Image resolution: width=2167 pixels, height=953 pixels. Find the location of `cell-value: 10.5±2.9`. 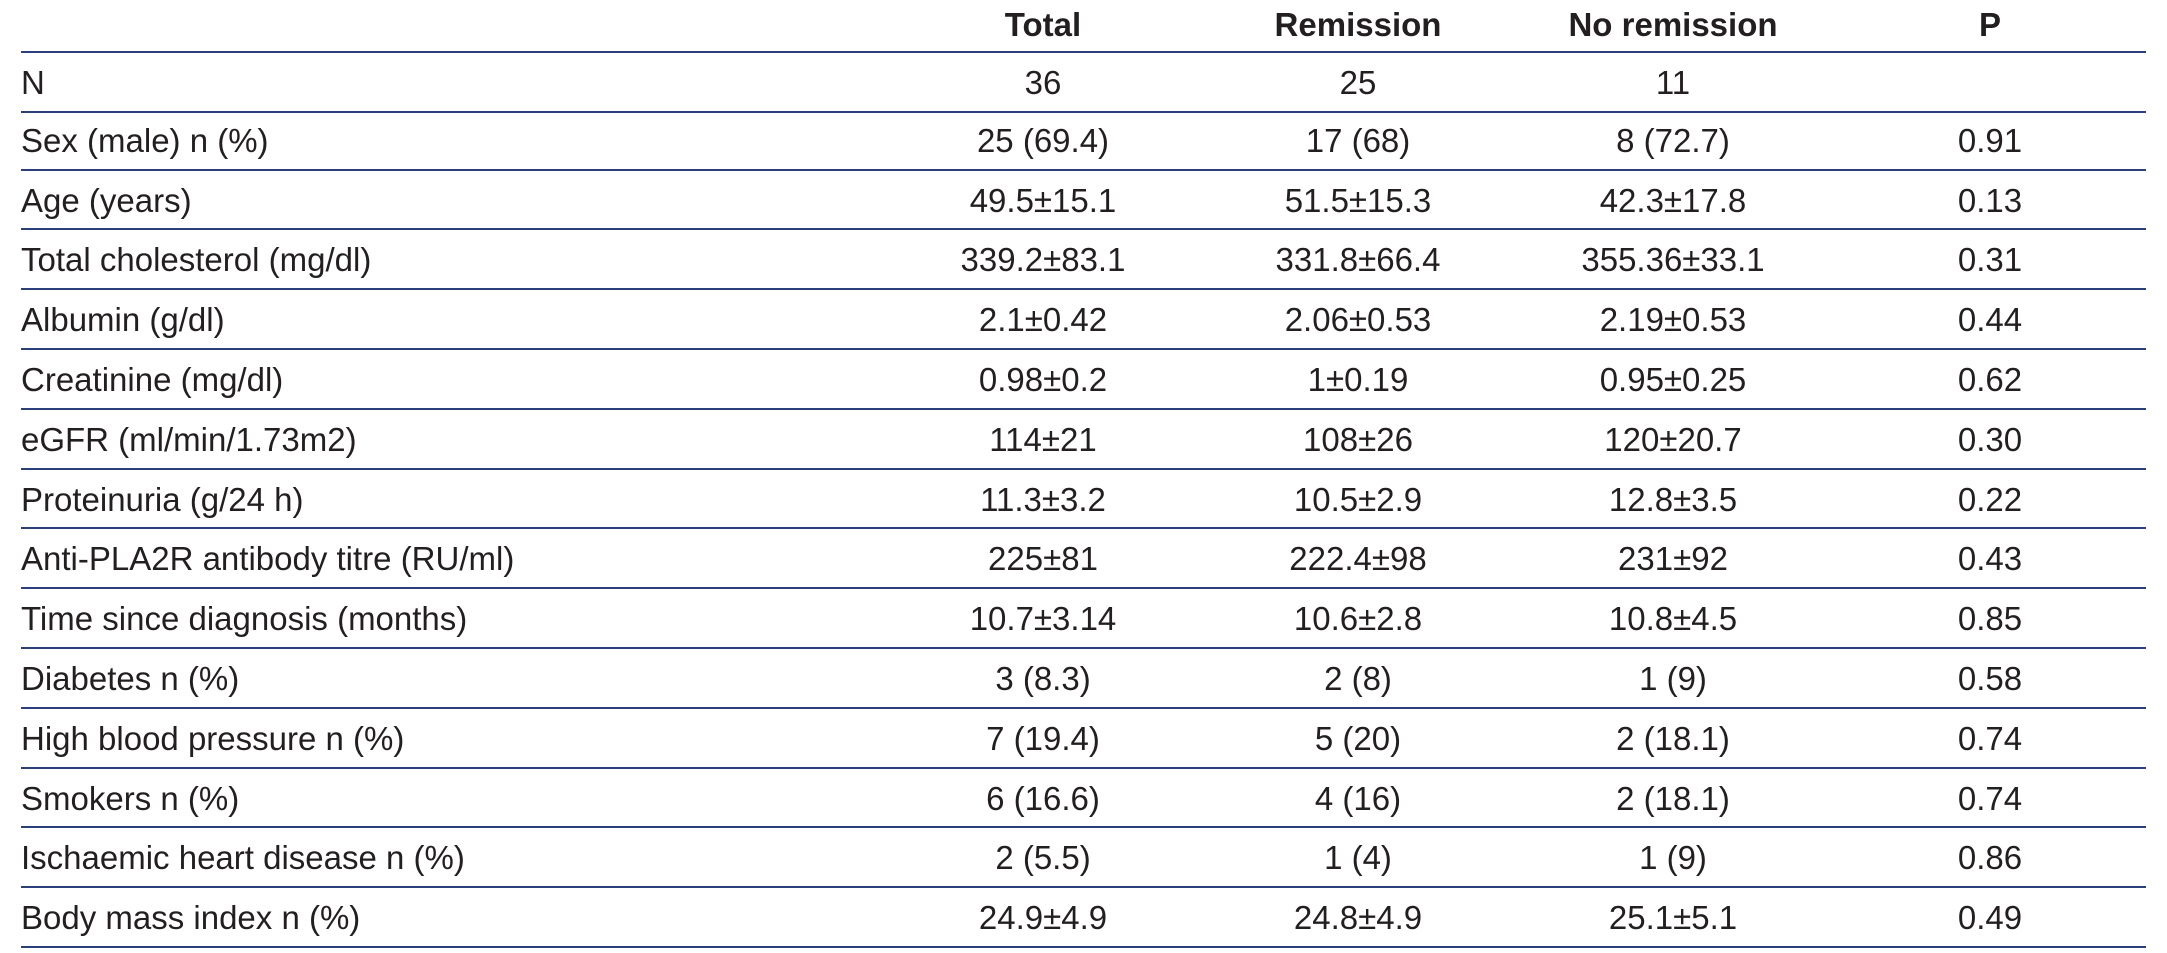

cell-value: 10.5±2.9 is located at coordinates (1358, 499).